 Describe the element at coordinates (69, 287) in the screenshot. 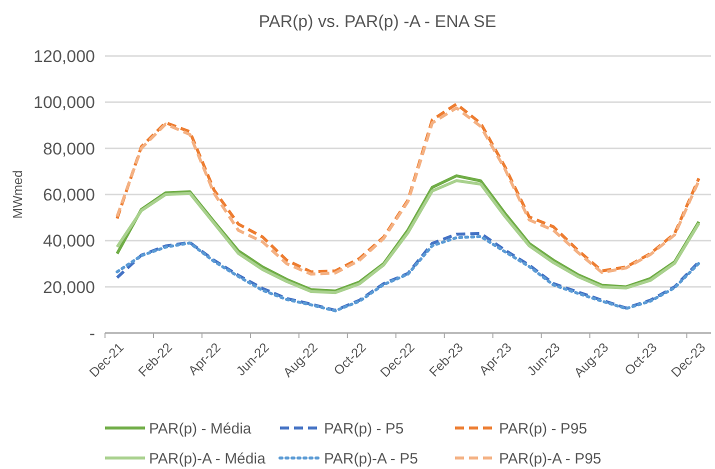

I see `y-tick-label: 20,000` at that location.